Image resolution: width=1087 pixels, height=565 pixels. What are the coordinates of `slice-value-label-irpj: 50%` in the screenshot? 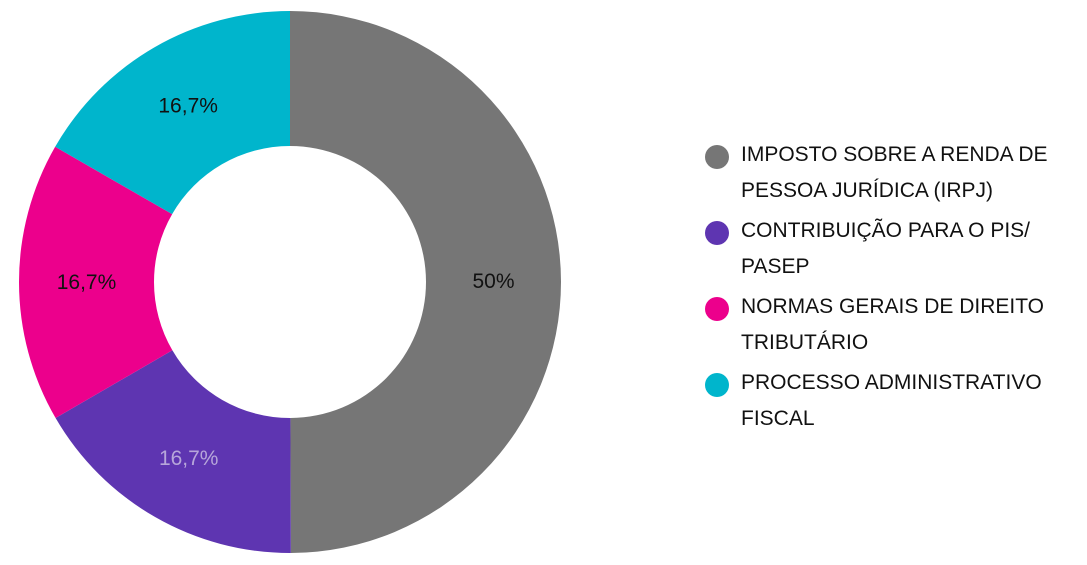 It's located at (493, 281).